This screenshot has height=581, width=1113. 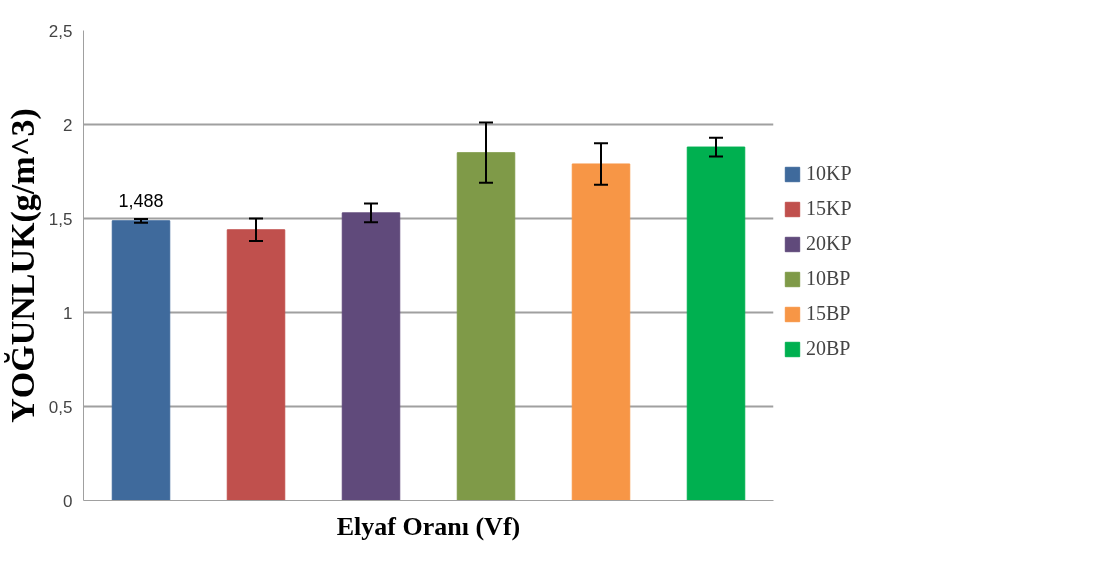 I want to click on y-tick-label: 0, so click(x=68, y=501).